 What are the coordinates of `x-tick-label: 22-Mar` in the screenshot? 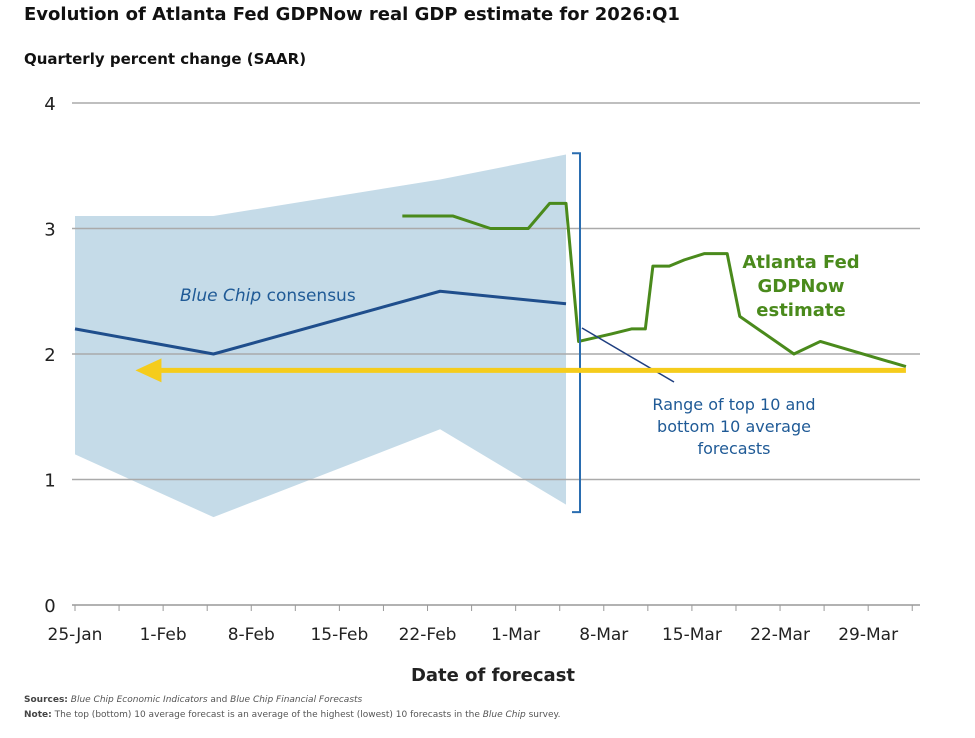 It's located at (780, 635).